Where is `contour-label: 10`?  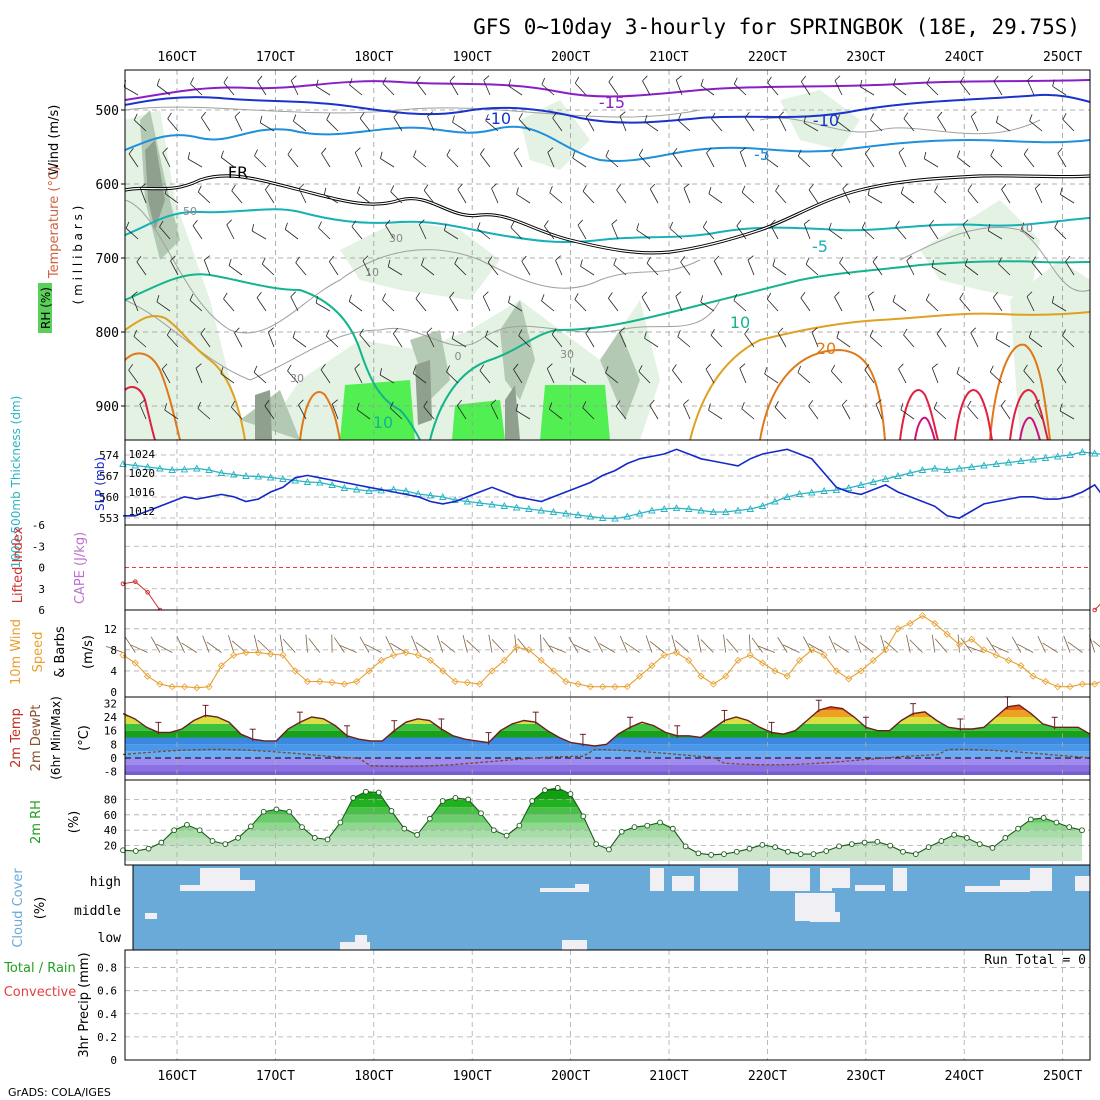 contour-label: 10 is located at coordinates (1026, 228).